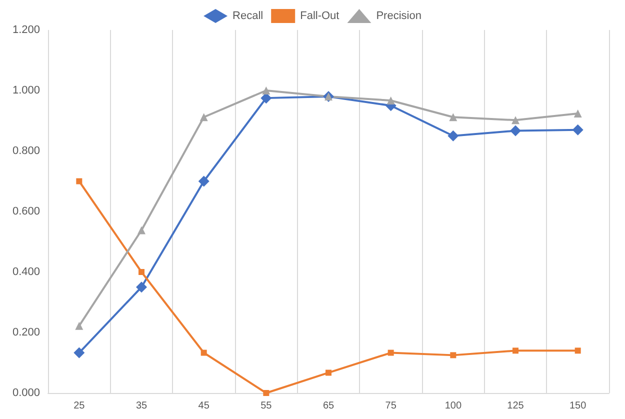  What do you see at coordinates (26, 90) in the screenshot?
I see `y-tick-label: 1.000` at bounding box center [26, 90].